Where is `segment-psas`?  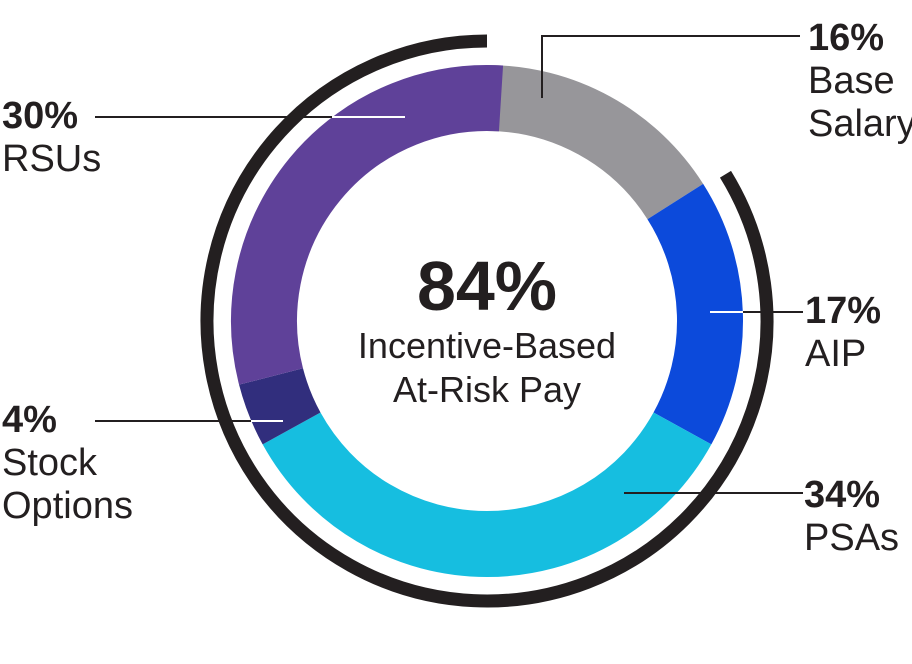 segment-psas is located at coordinates (487, 494).